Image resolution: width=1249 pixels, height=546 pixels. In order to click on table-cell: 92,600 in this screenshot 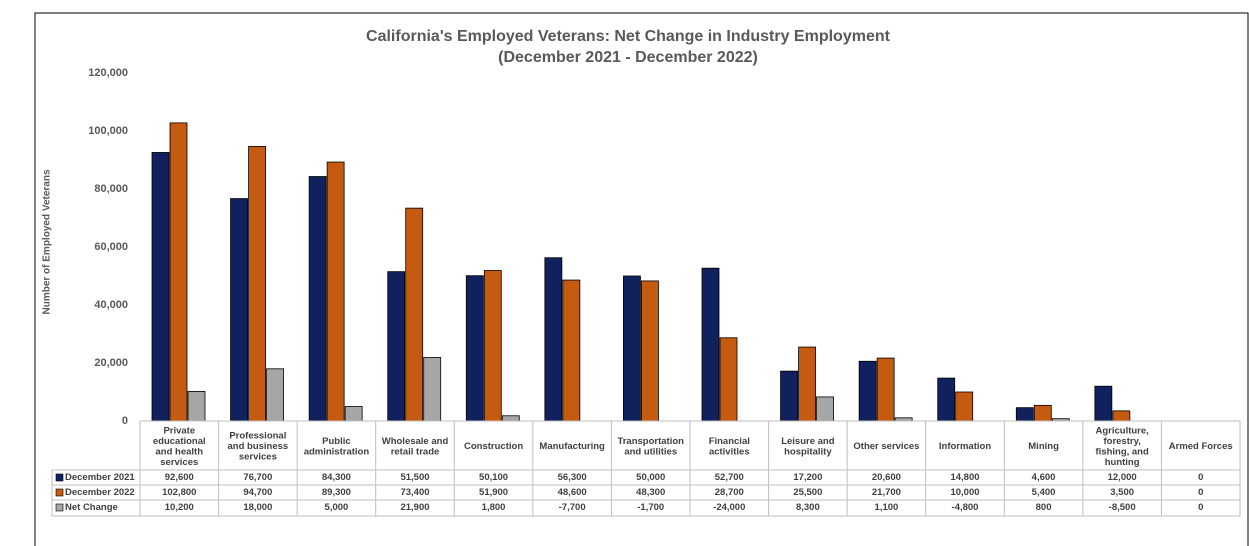, I will do `click(179, 477)`.